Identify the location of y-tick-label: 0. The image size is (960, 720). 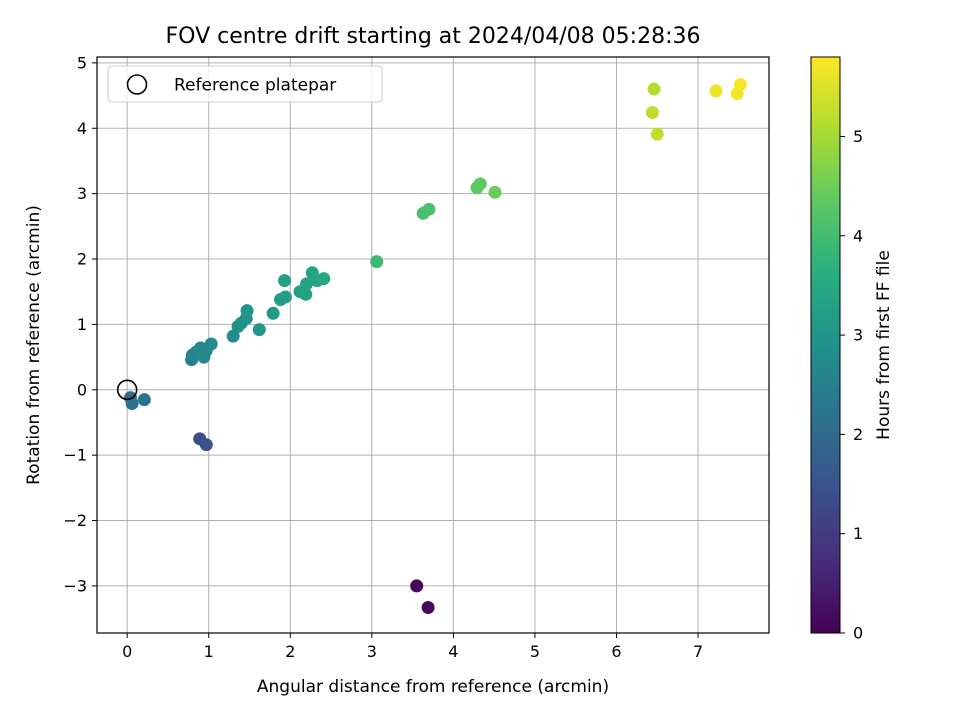
(82, 389).